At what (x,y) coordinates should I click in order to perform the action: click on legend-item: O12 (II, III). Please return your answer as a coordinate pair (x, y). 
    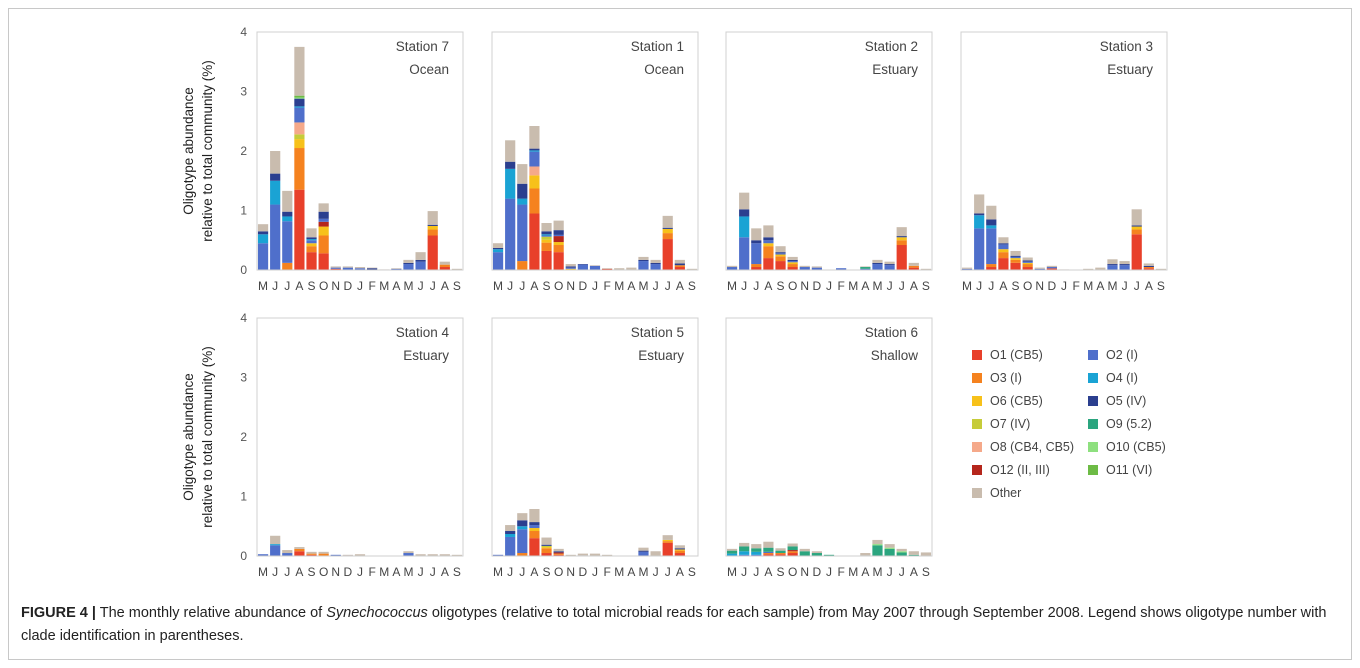
    Looking at the image, I should click on (1011, 470).